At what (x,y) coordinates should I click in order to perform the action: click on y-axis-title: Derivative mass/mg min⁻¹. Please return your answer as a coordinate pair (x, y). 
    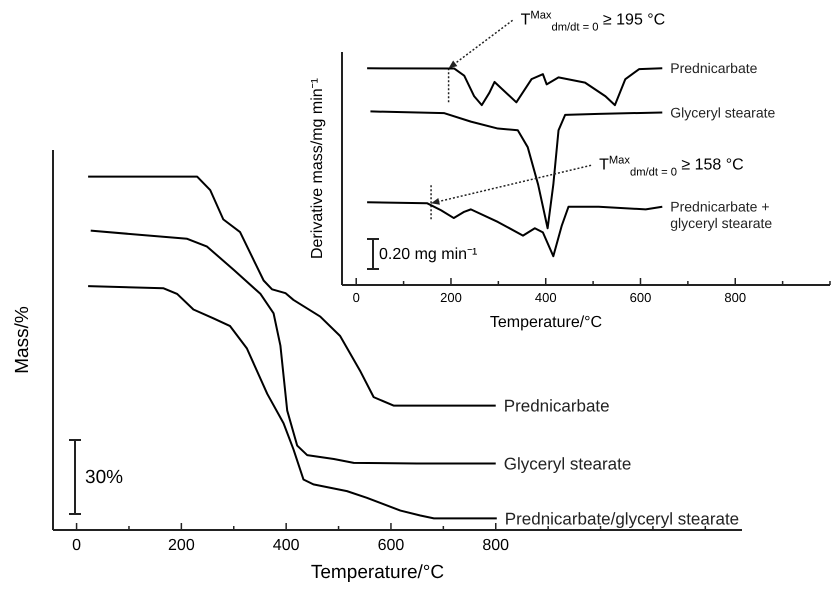
    Looking at the image, I should click on (317, 169).